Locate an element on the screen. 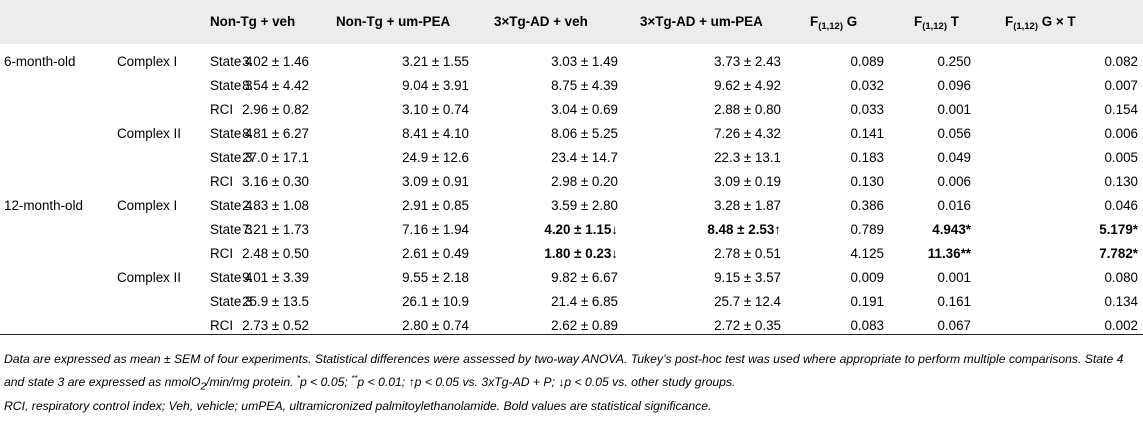 This screenshot has width=1143, height=431. 3xtg-umpea-cell: 3.73 ± 2.43 is located at coordinates (747, 61).